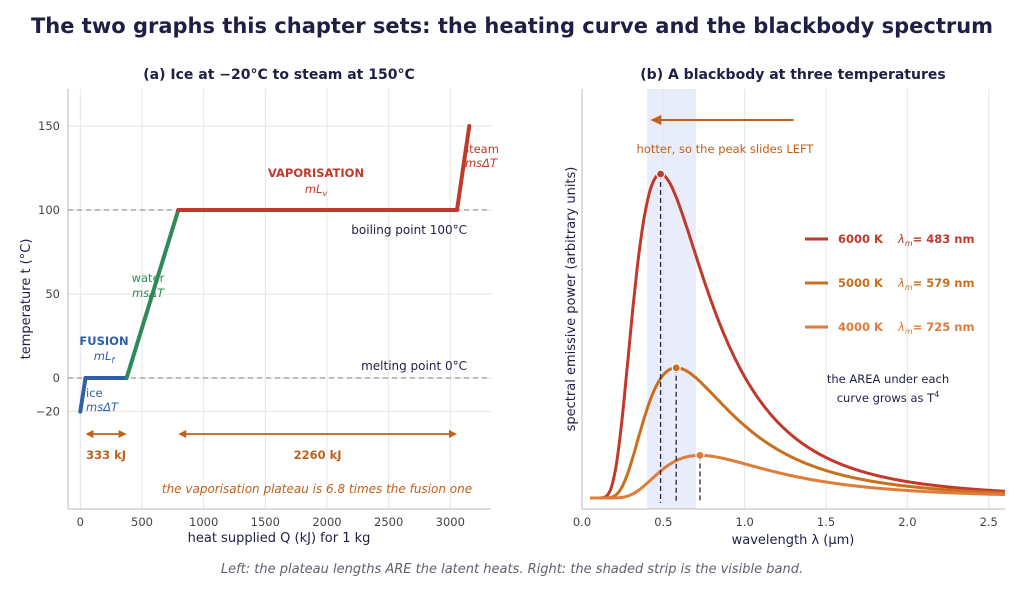 This screenshot has width=1024, height=597. I want to click on y-tick-label: −20, so click(48, 412).